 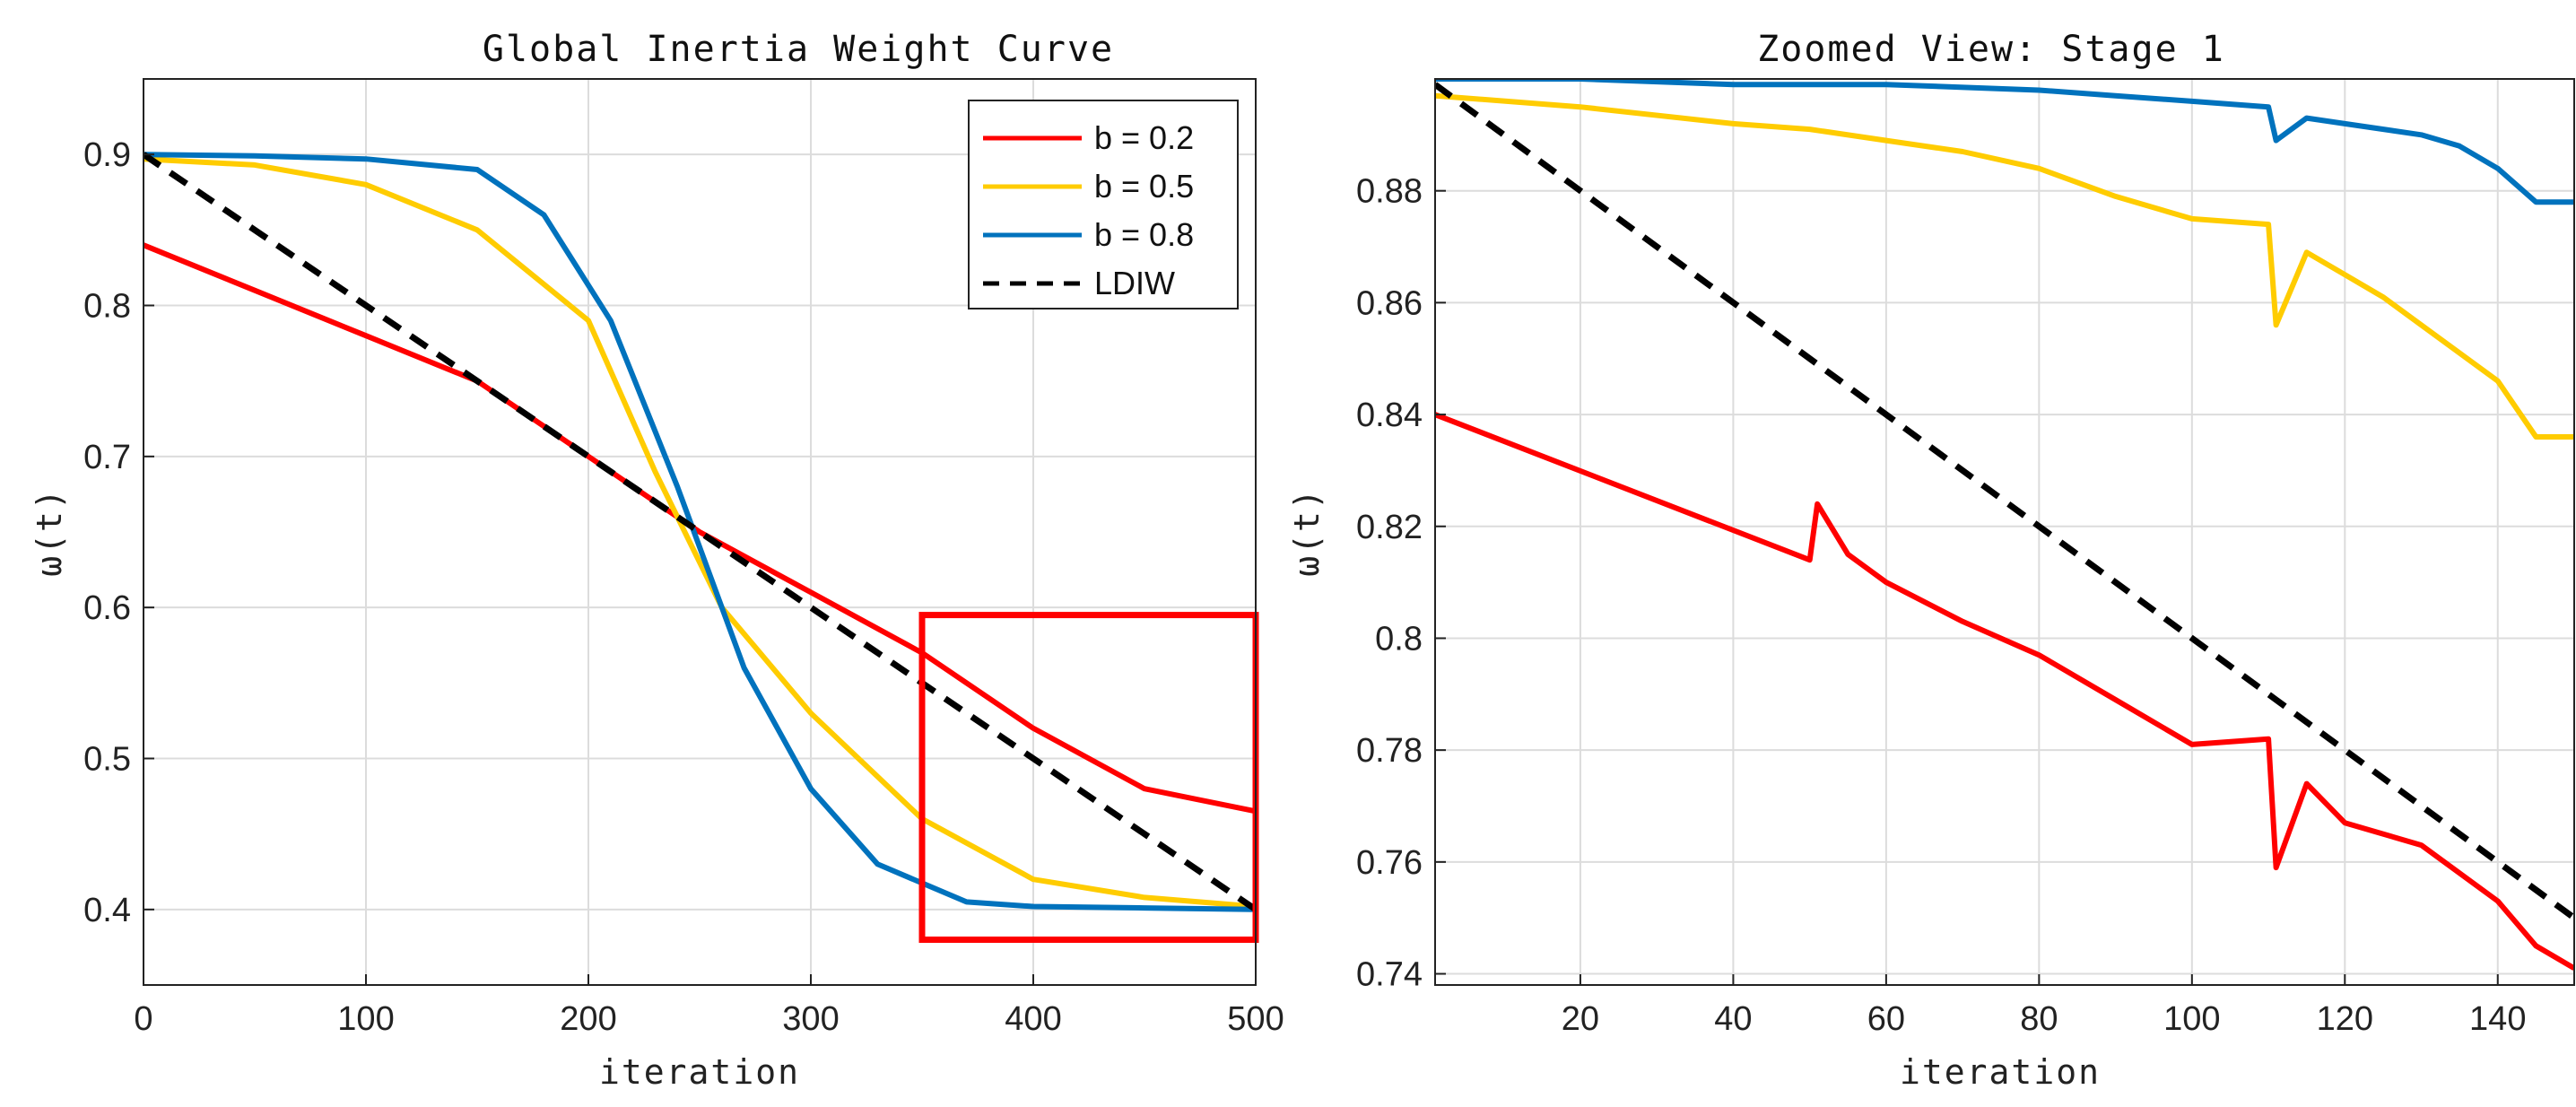 What do you see at coordinates (2039, 1019) in the screenshot?
I see `zoomed-xtick-label: 80` at bounding box center [2039, 1019].